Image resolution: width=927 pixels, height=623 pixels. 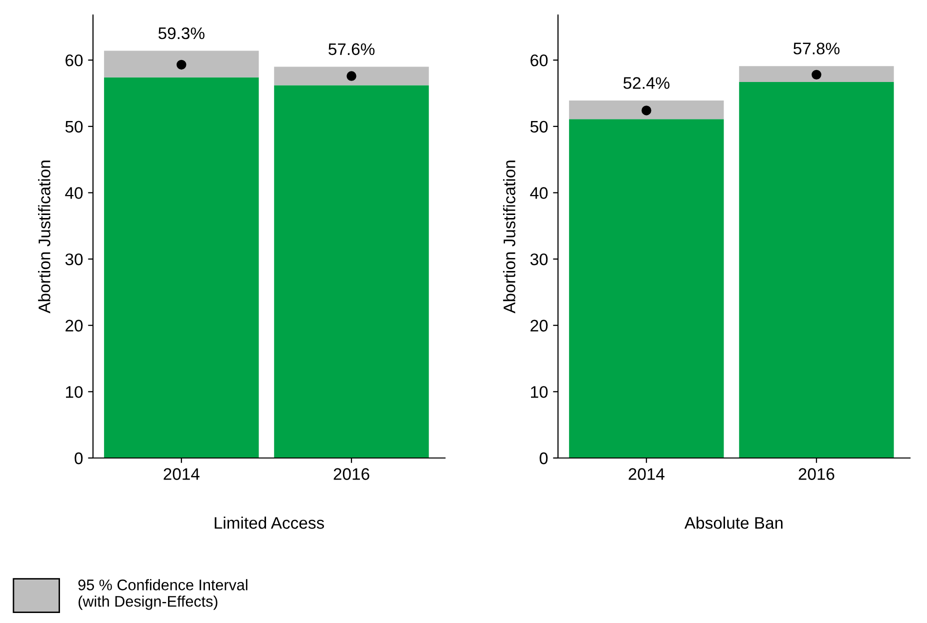 I want to click on legend-label: 95 % Confidence Interval (with Design-Effects), so click(x=163, y=594).